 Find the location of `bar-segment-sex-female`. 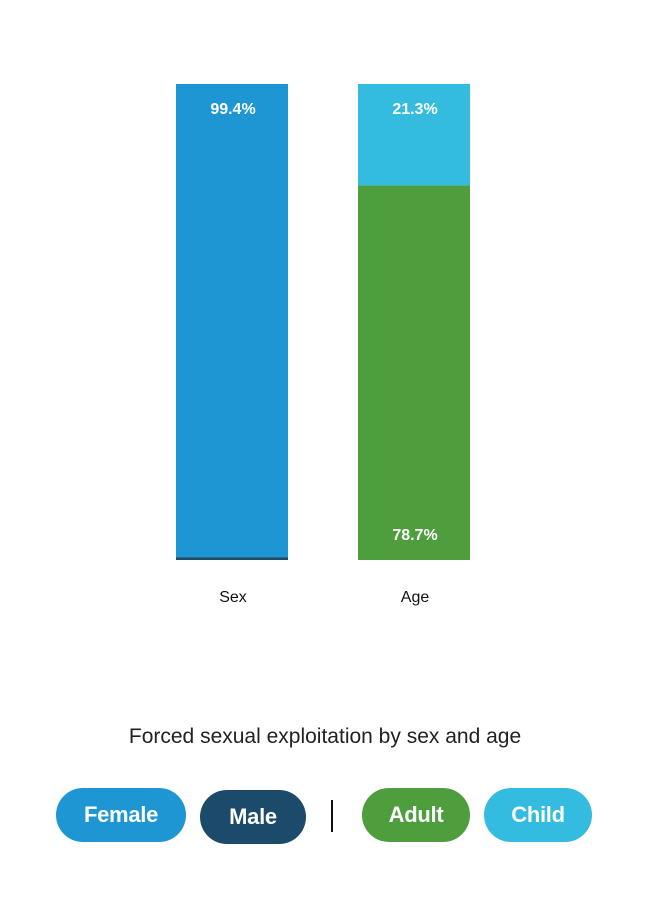

bar-segment-sex-female is located at coordinates (232, 321).